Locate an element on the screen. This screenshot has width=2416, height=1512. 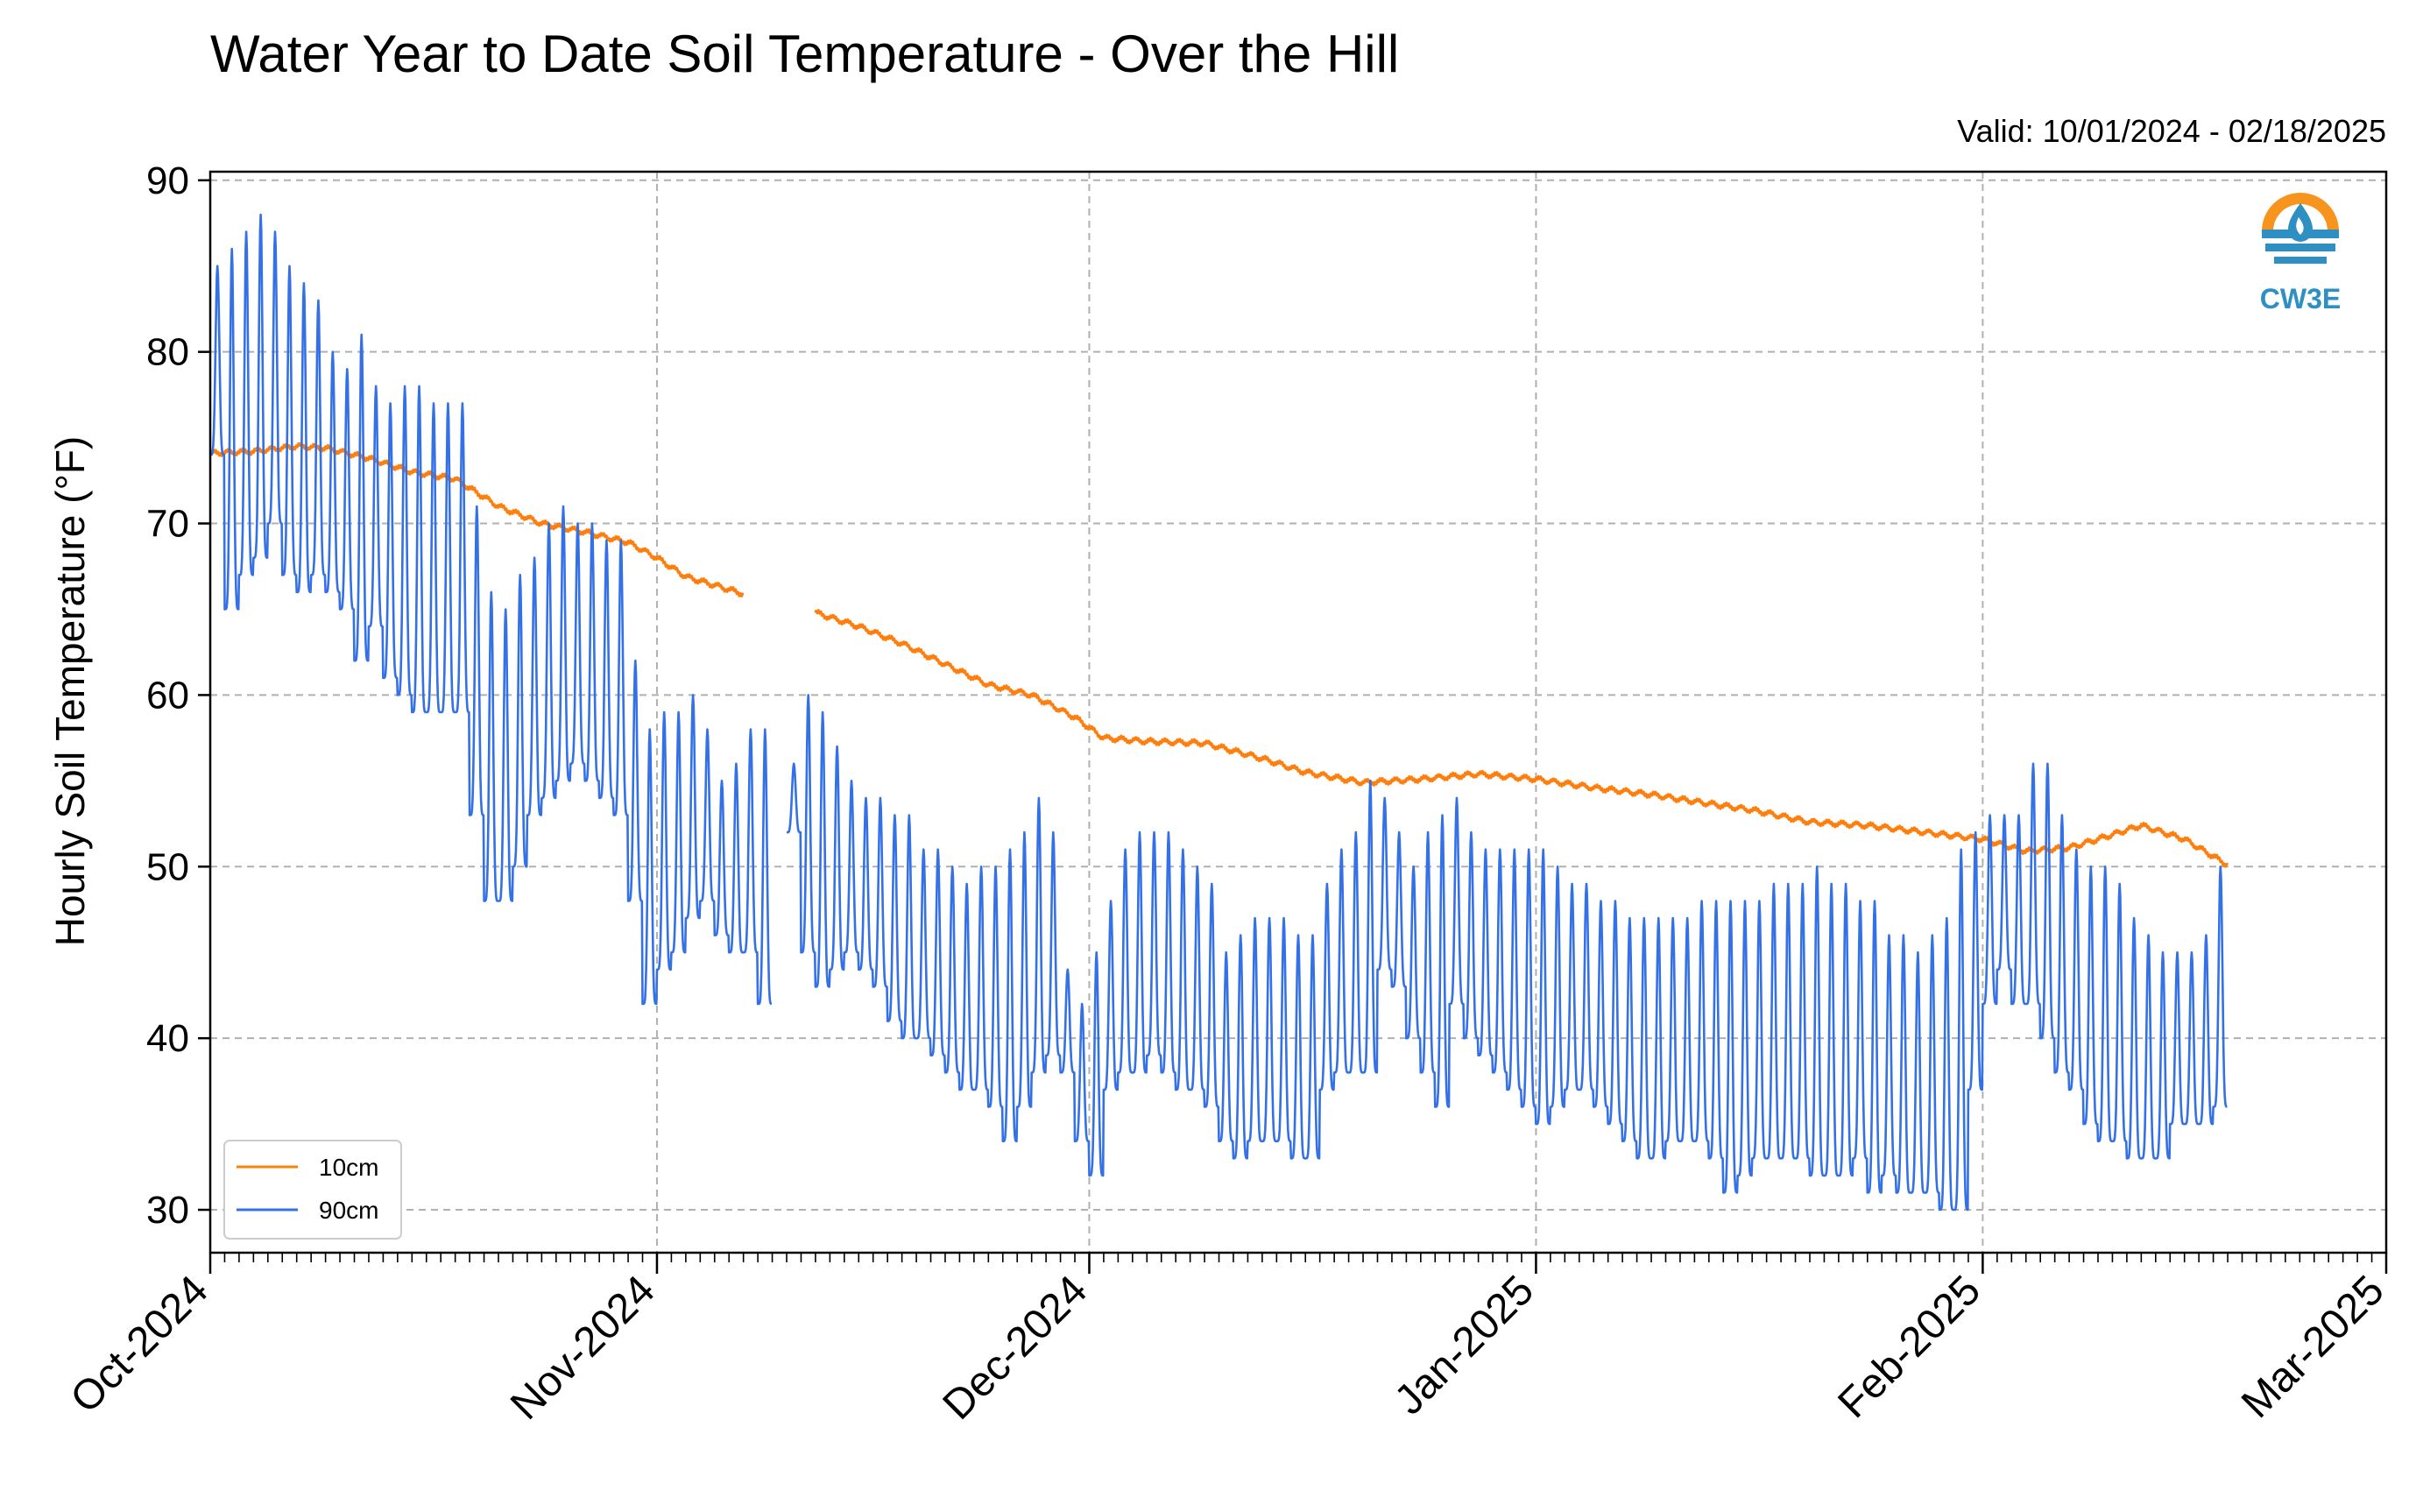
legend: 10cm 90cm is located at coordinates (312, 1190).